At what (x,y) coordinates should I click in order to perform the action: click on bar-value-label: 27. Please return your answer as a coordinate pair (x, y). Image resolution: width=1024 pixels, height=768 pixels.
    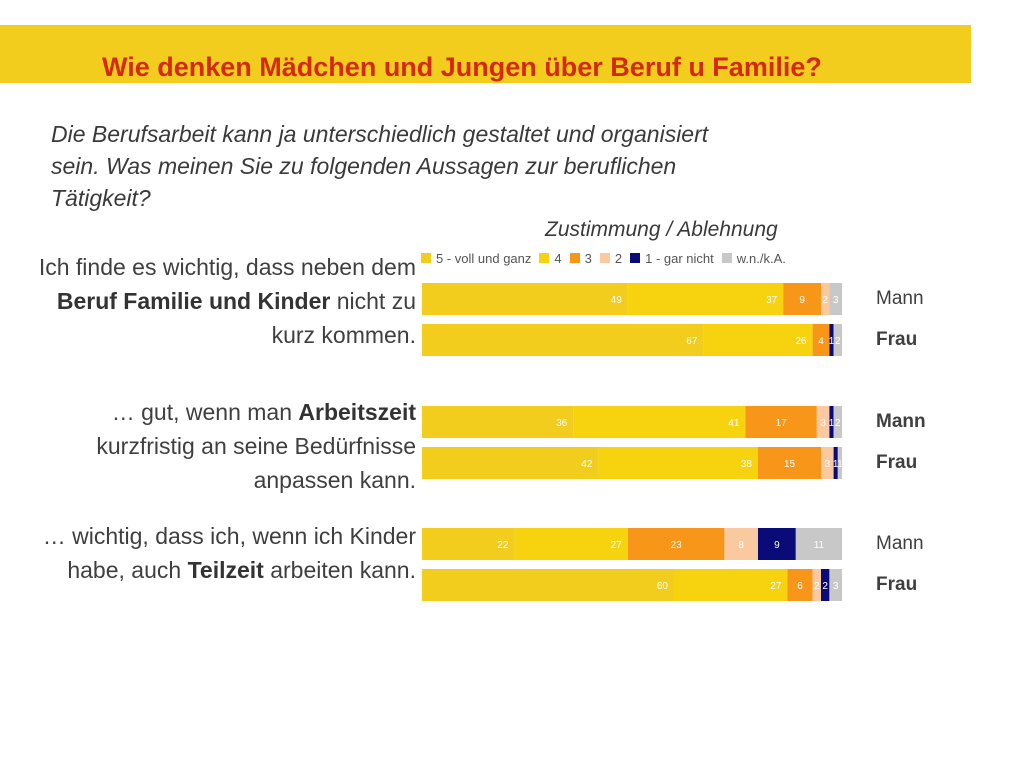
    Looking at the image, I should click on (776, 586).